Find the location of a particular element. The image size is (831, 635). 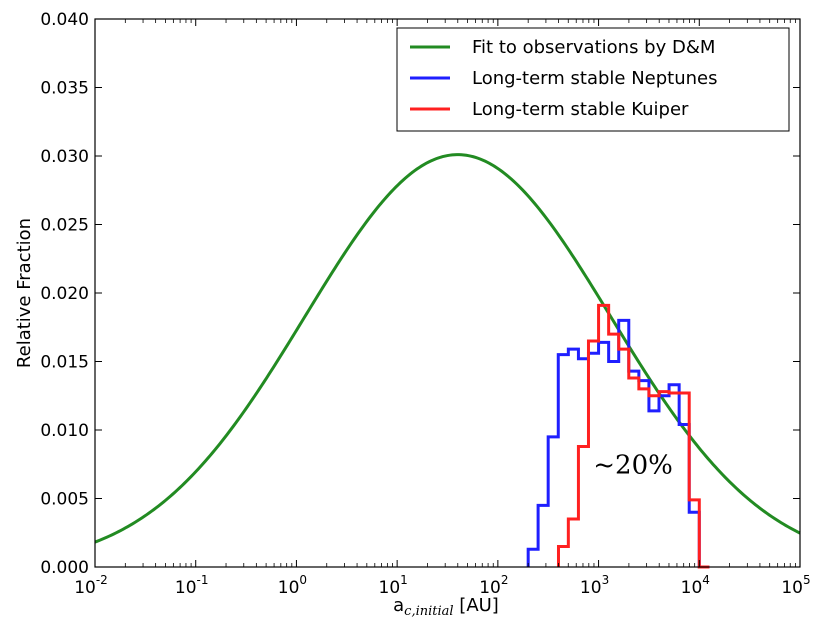

x-tick-label: 10¹ is located at coordinates (393, 585).